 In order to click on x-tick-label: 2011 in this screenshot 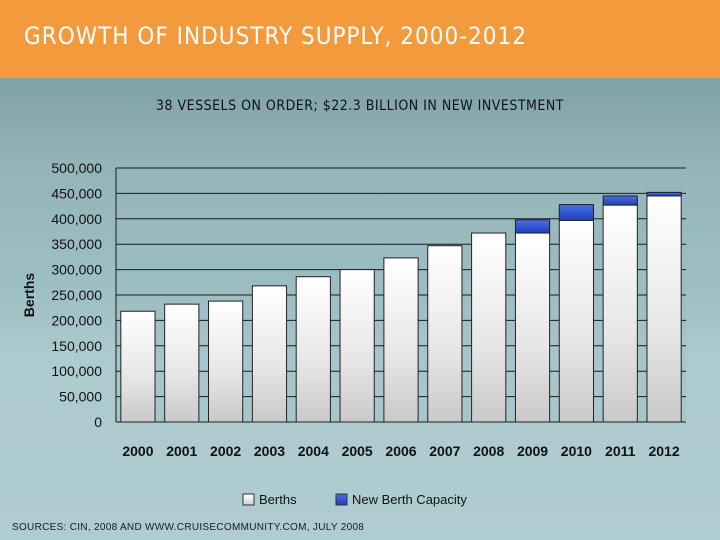, I will do `click(620, 451)`.